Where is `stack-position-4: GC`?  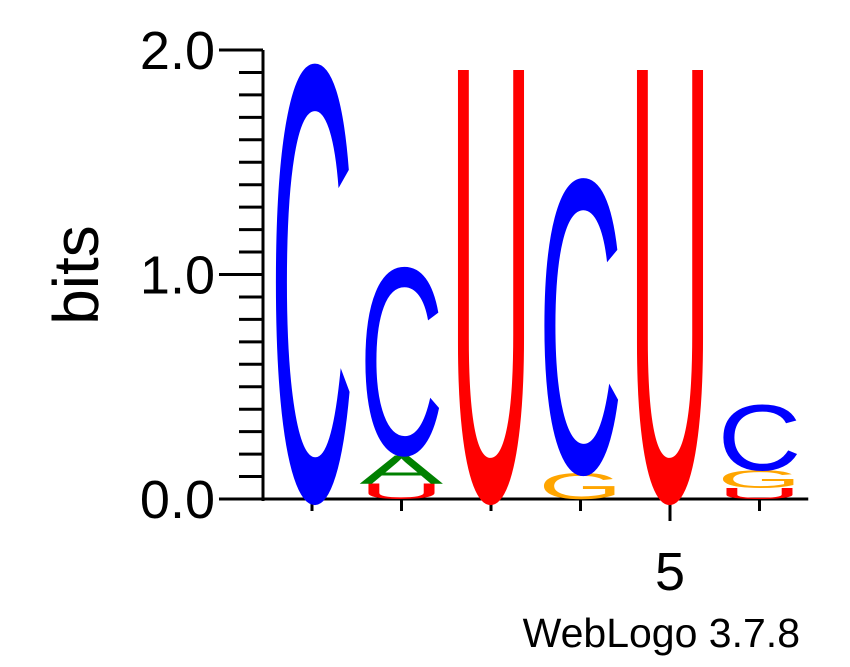 stack-position-4: GC is located at coordinates (581, 327).